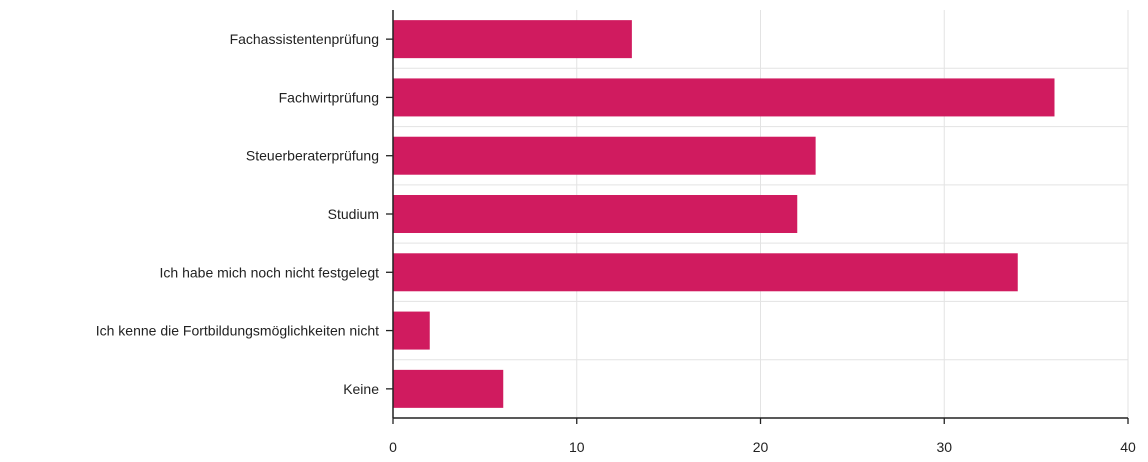  I want to click on x-tick-label: 30, so click(944, 447).